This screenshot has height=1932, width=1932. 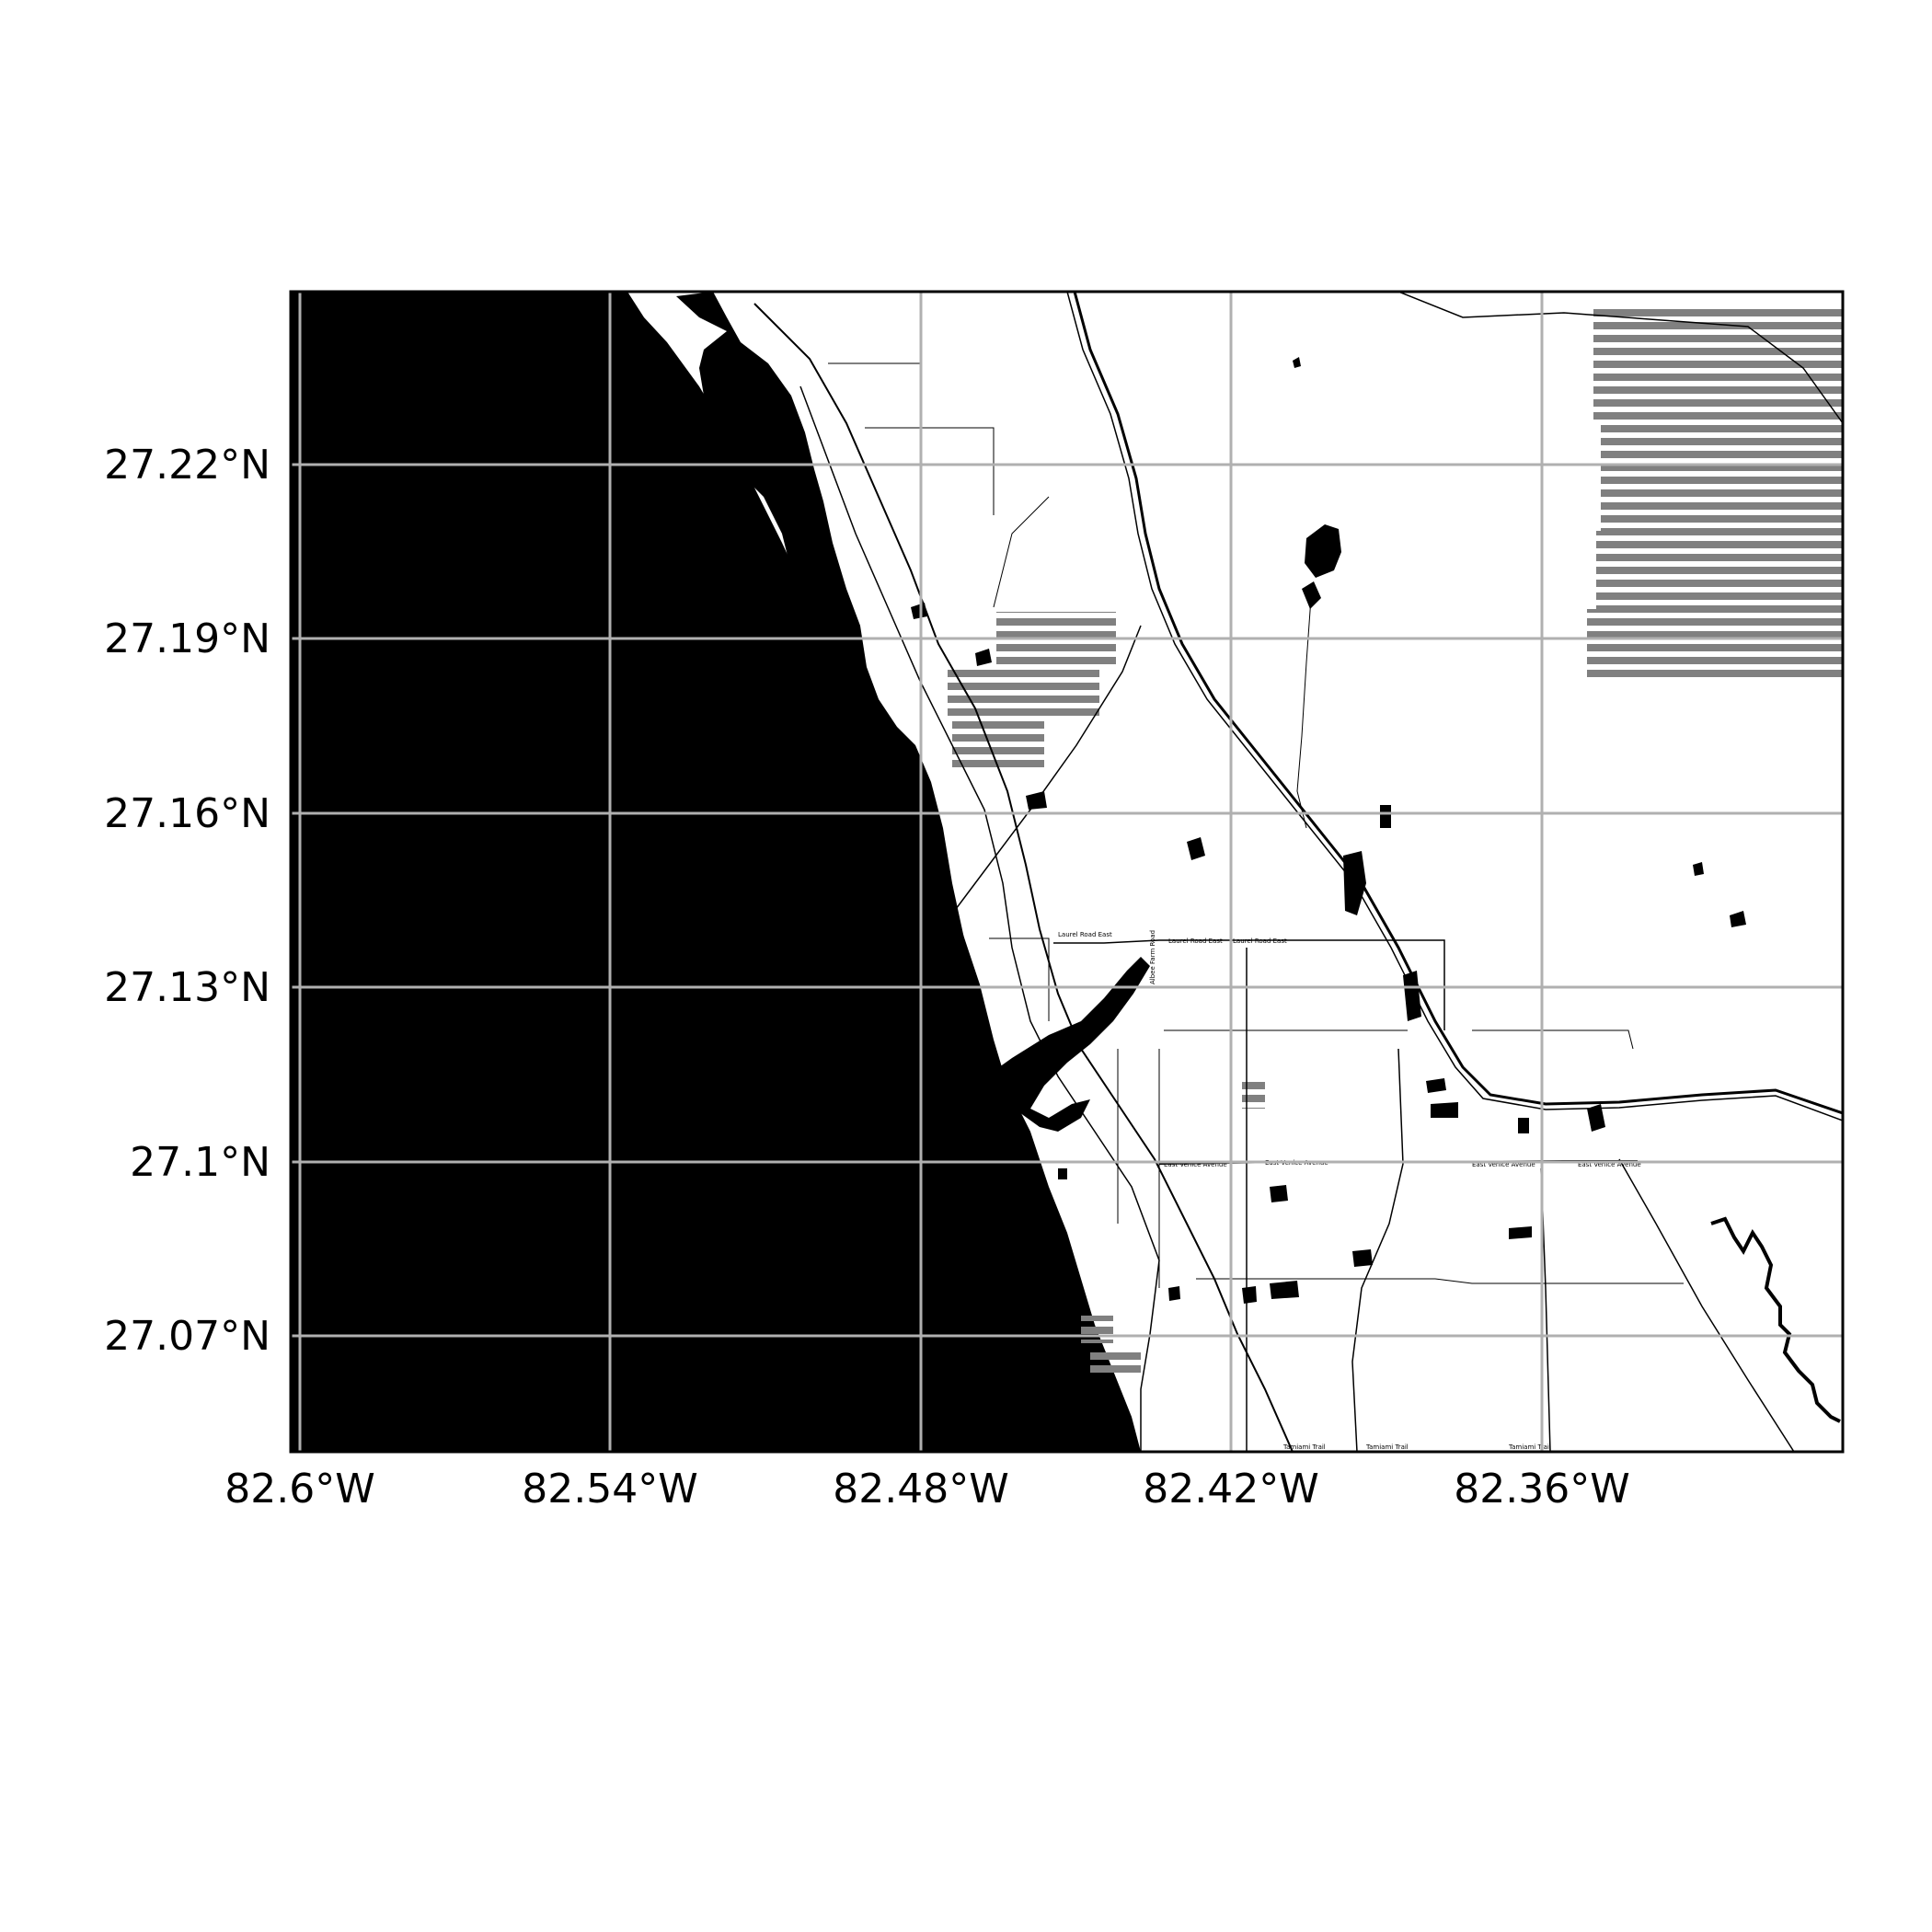 What do you see at coordinates (187, 813) in the screenshot?
I see `y-tick-label: 27.16°N` at bounding box center [187, 813].